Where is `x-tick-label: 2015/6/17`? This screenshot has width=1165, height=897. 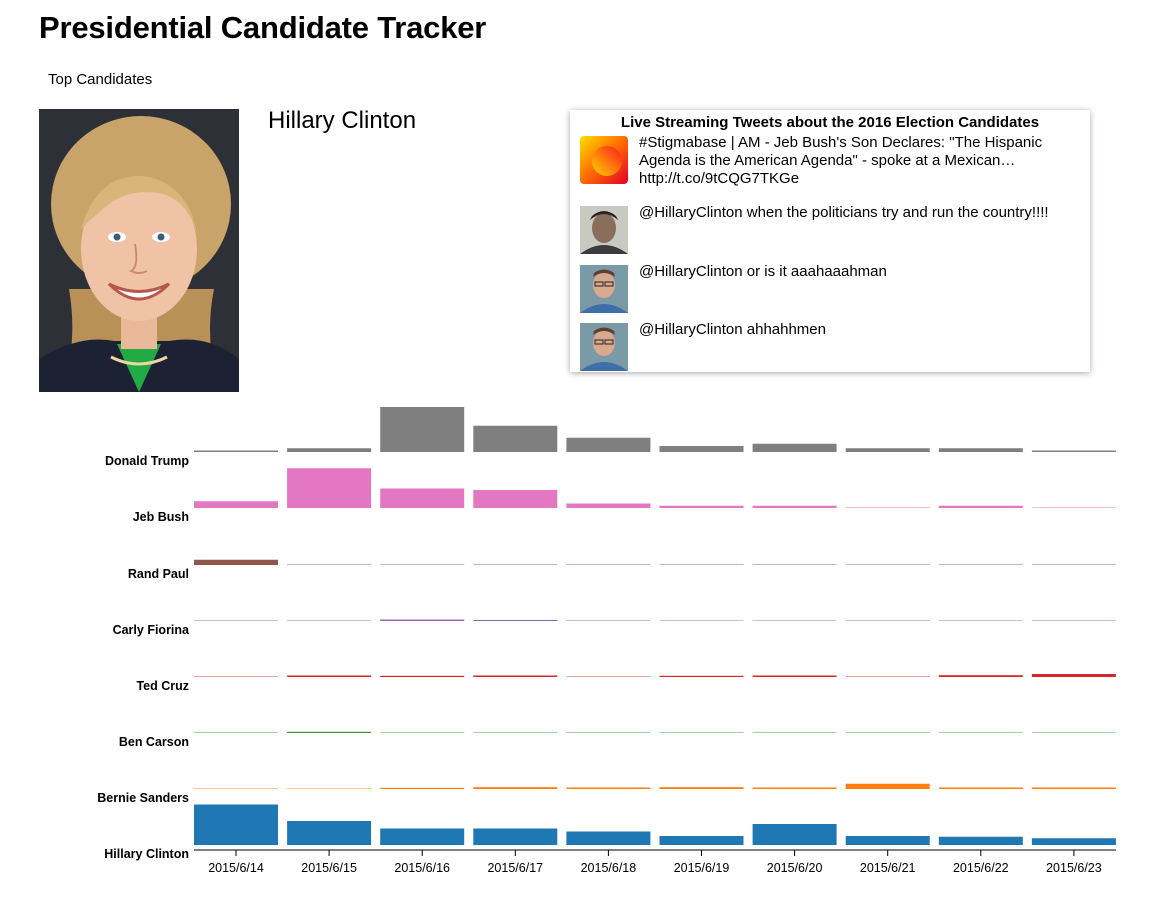
x-tick-label: 2015/6/17 is located at coordinates (515, 868).